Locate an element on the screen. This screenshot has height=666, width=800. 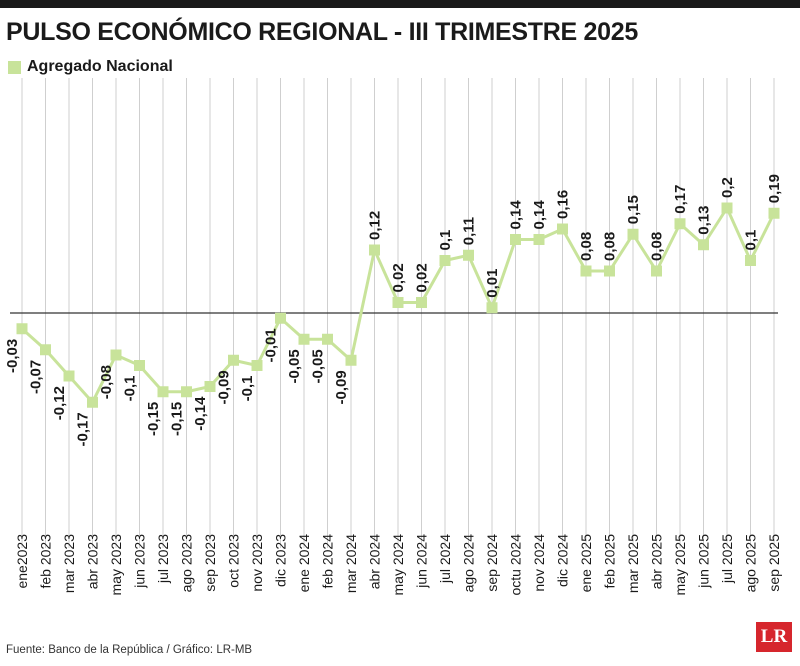
x-tick-label: may 2024 is located at coordinates (398, 565).